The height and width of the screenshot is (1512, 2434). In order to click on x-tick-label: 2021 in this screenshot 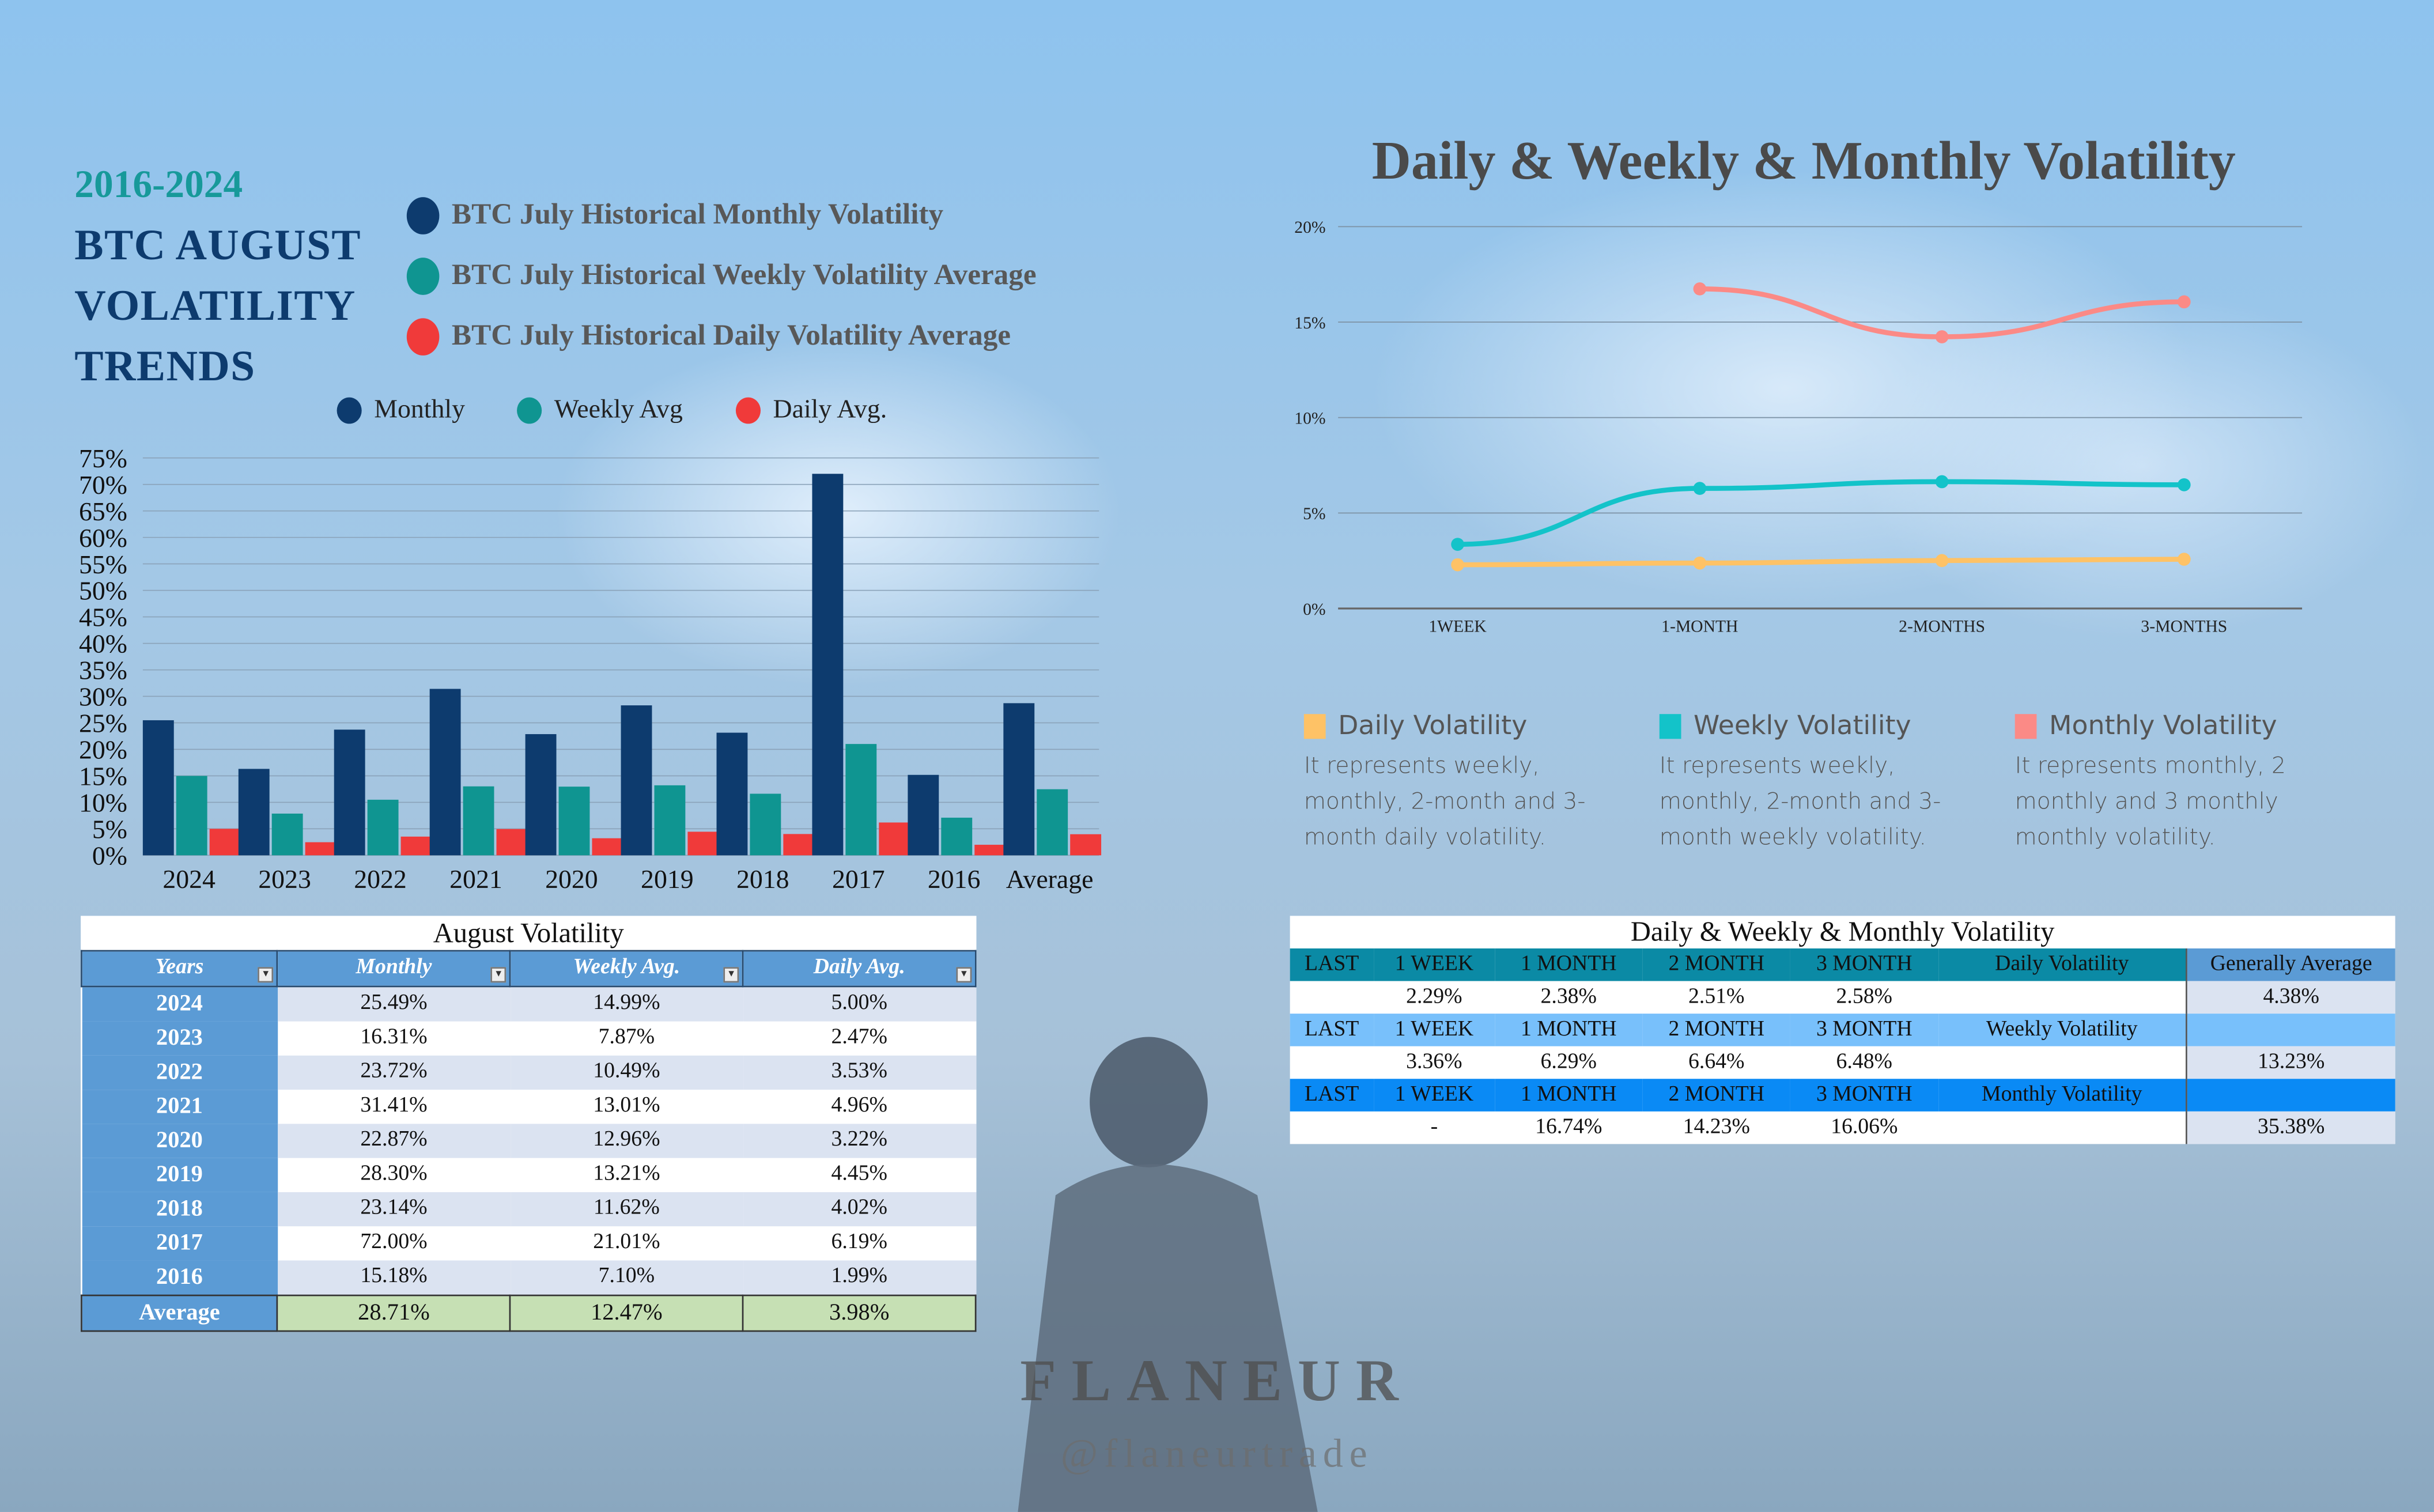, I will do `click(475, 879)`.